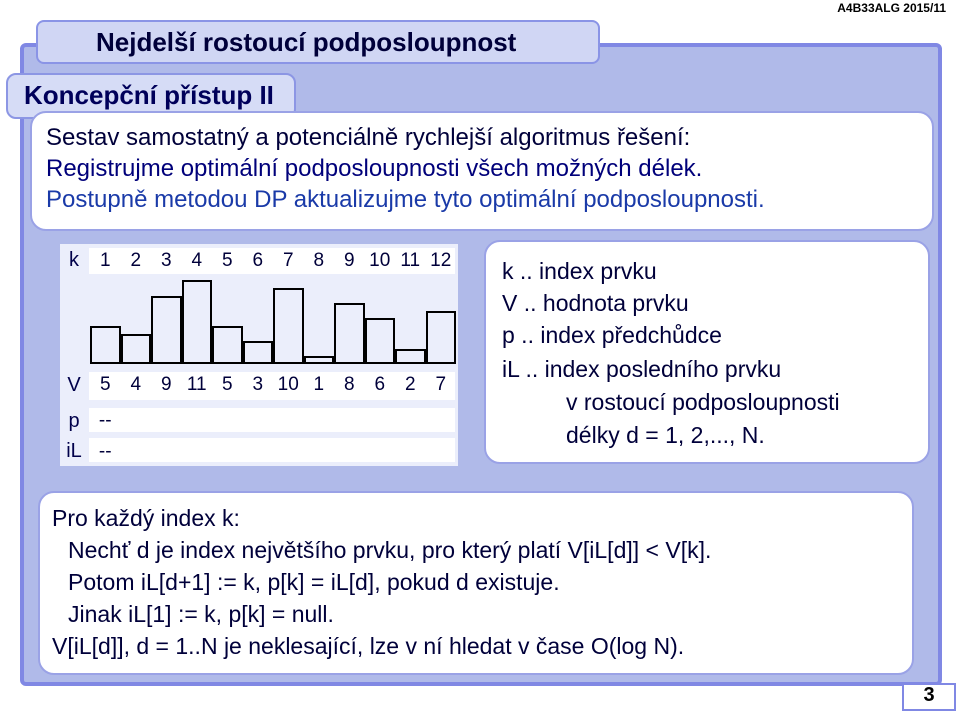  What do you see at coordinates (74, 421) in the screenshot?
I see `p-row-label: p` at bounding box center [74, 421].